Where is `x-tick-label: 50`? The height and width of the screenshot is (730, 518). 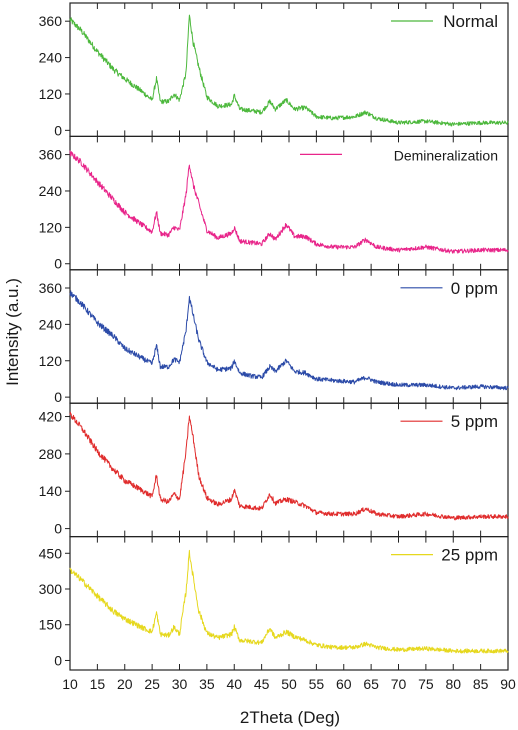
x-tick-label: 50 is located at coordinates (289, 684).